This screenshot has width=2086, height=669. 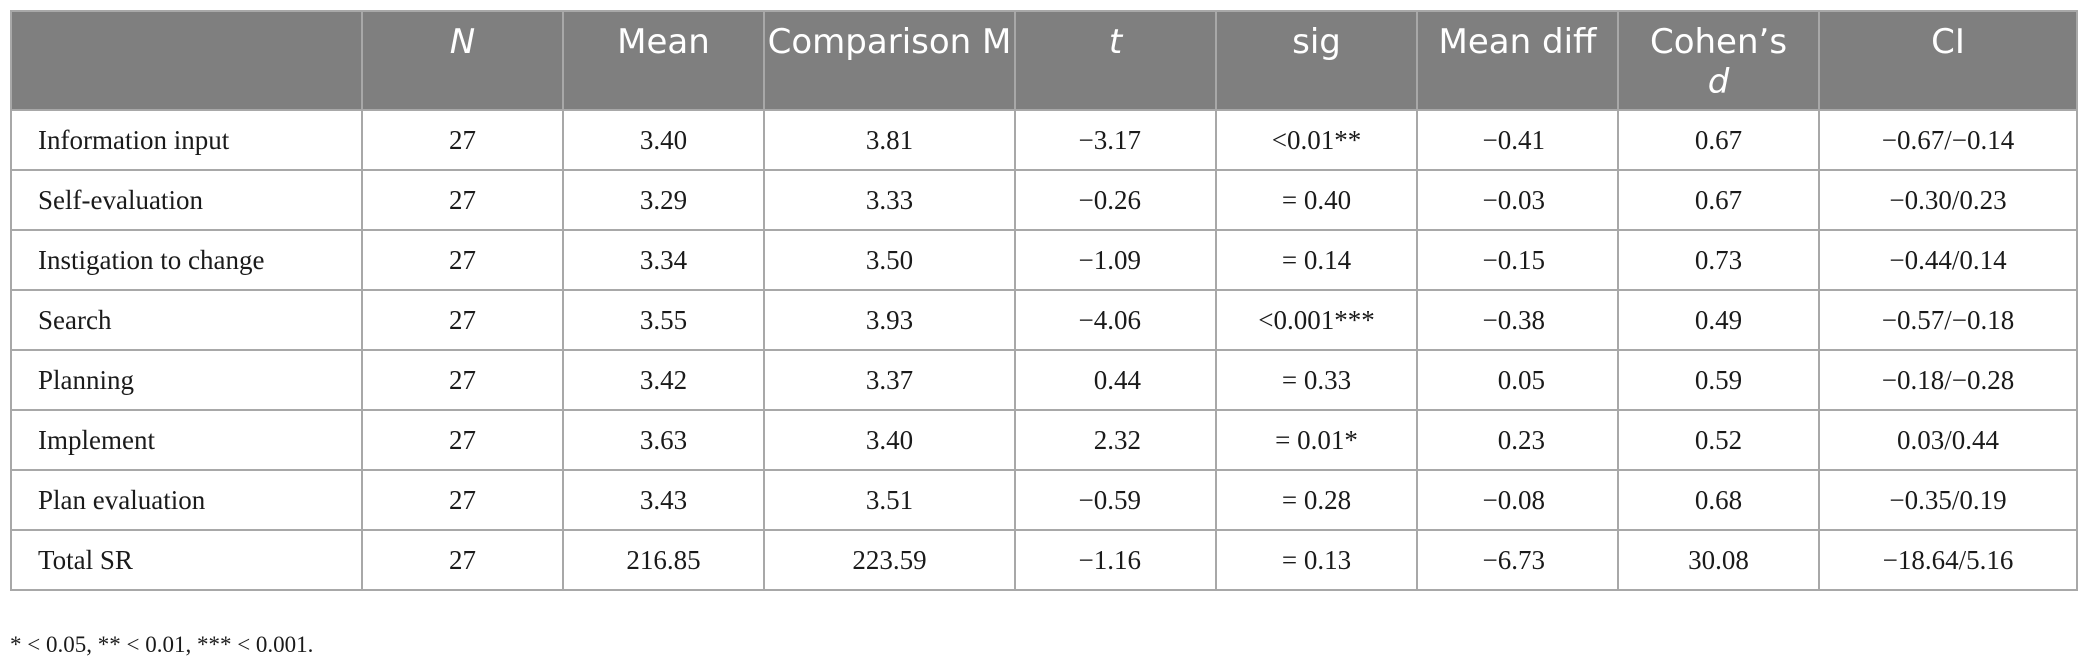 What do you see at coordinates (889, 140) in the screenshot?
I see `cell-comparison-m: 3.81` at bounding box center [889, 140].